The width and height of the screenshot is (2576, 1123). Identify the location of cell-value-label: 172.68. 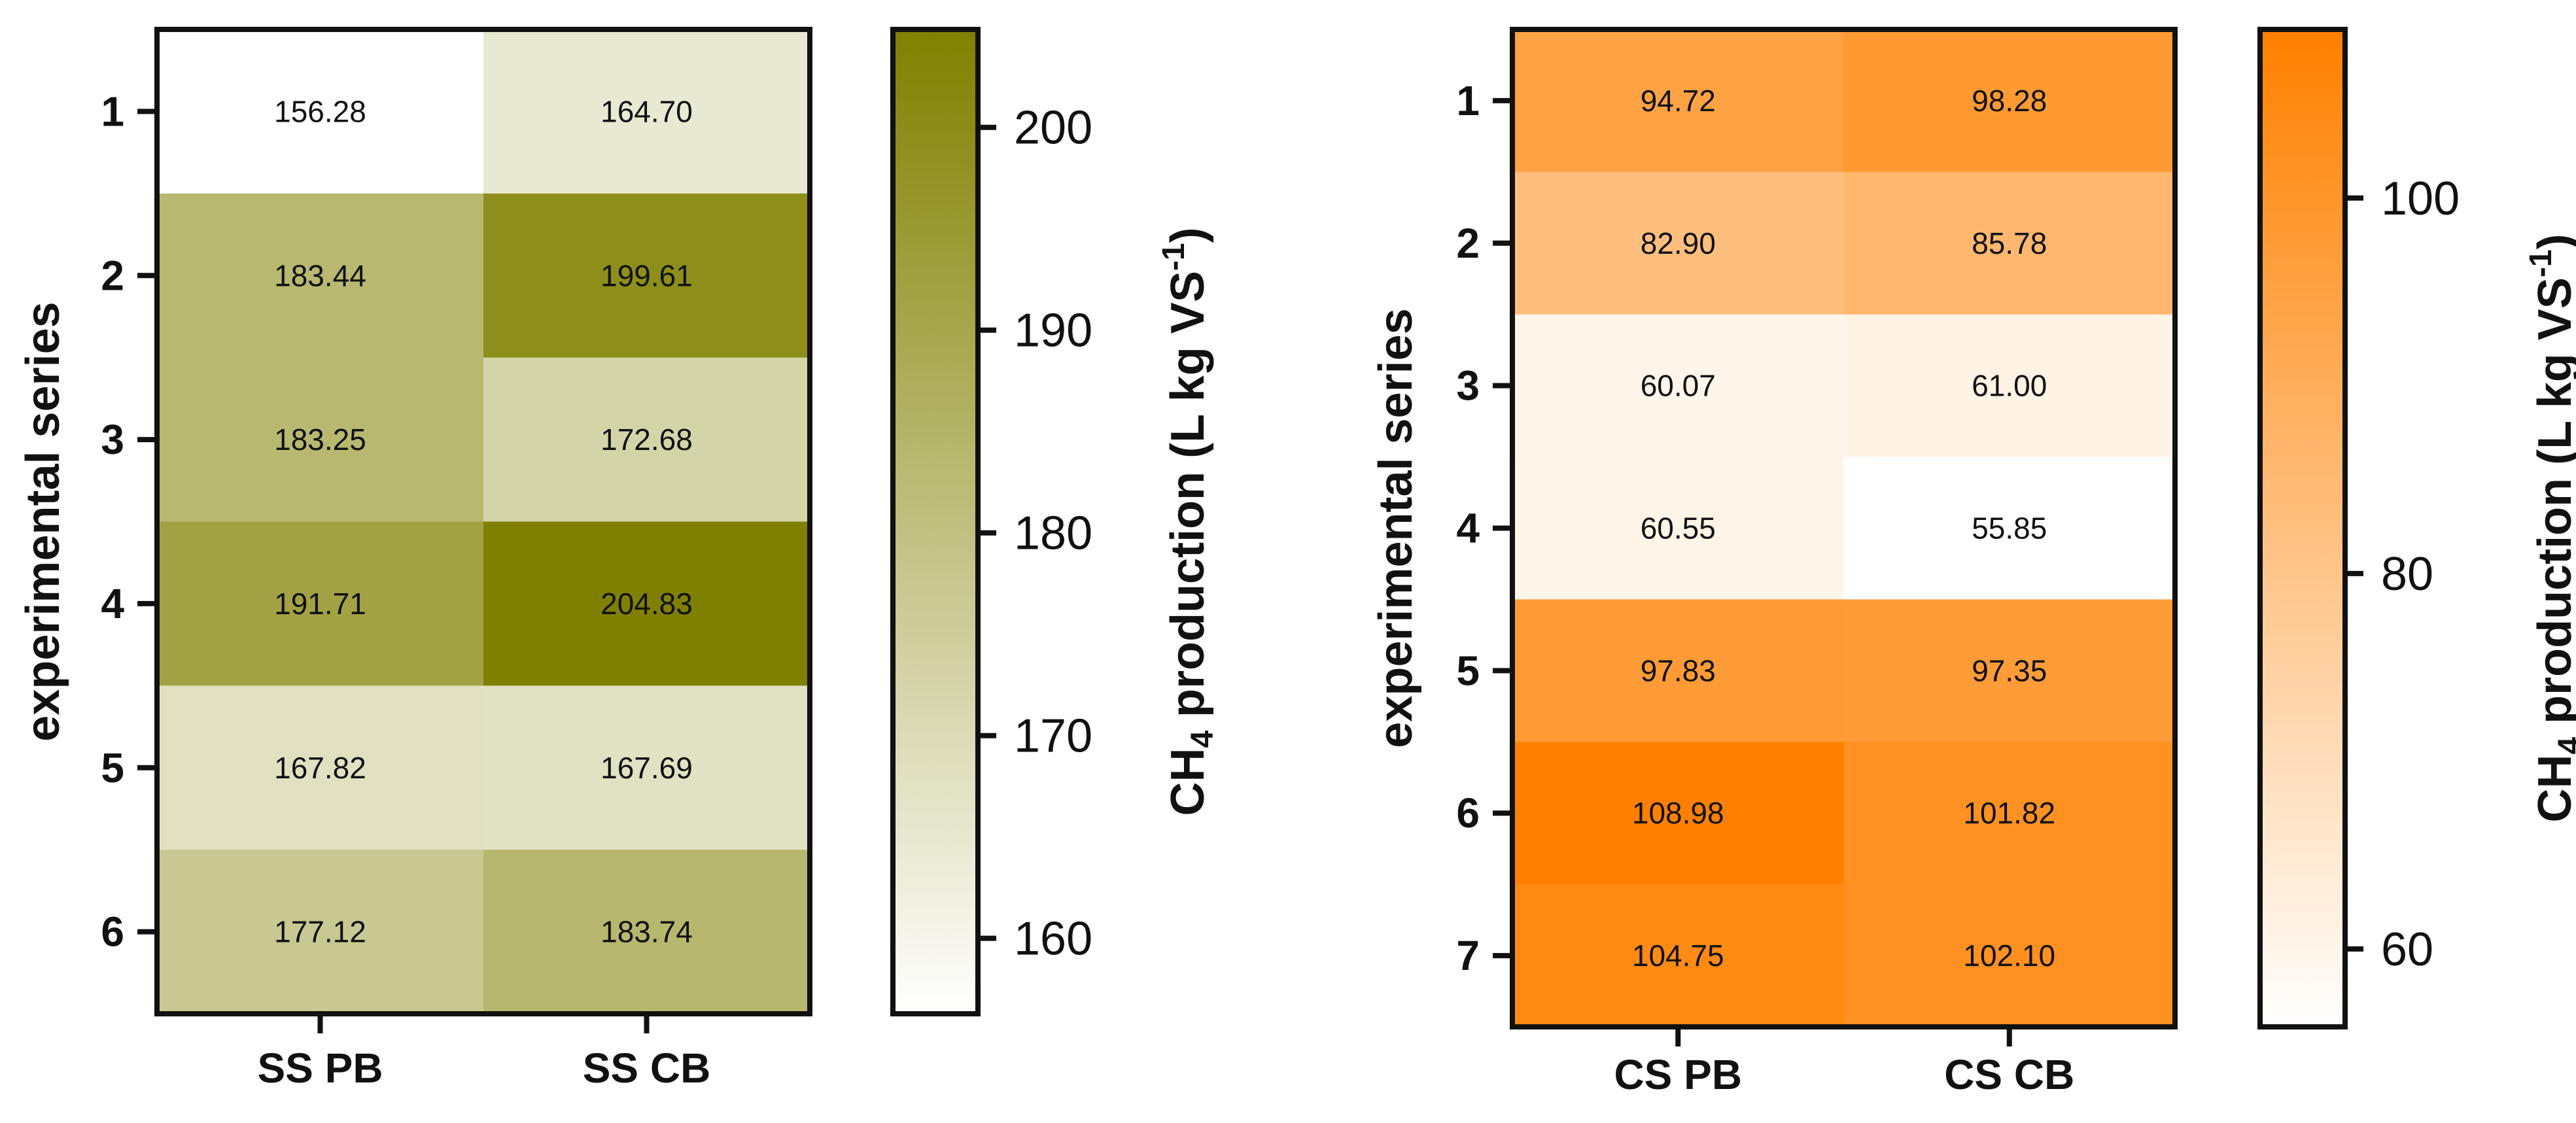
(646, 440).